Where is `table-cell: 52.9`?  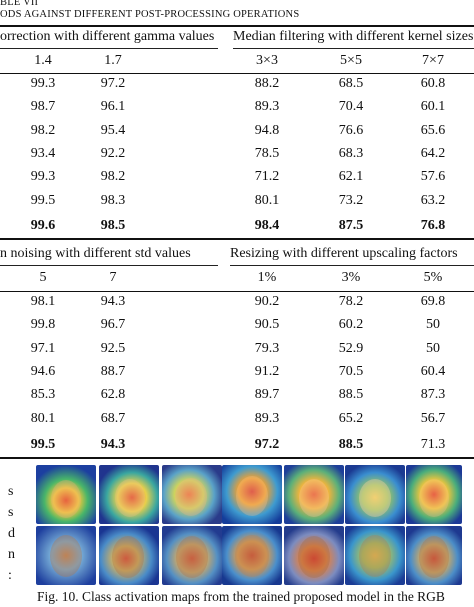
table-cell: 52.9 is located at coordinates (351, 348).